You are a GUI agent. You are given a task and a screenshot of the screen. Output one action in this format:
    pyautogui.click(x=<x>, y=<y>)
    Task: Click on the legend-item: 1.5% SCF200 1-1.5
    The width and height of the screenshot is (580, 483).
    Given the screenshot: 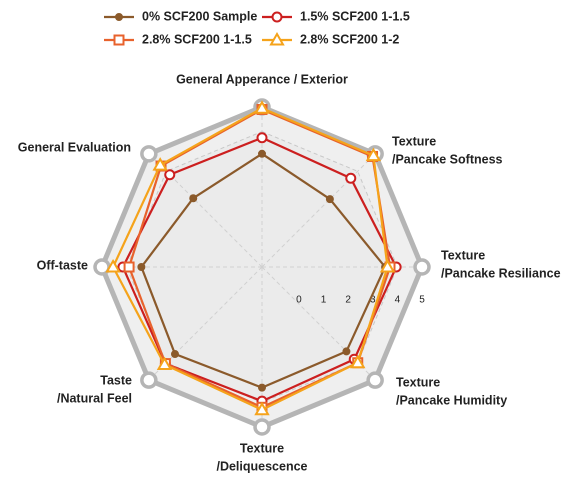 What is the action you would take?
    pyautogui.click(x=336, y=16)
    